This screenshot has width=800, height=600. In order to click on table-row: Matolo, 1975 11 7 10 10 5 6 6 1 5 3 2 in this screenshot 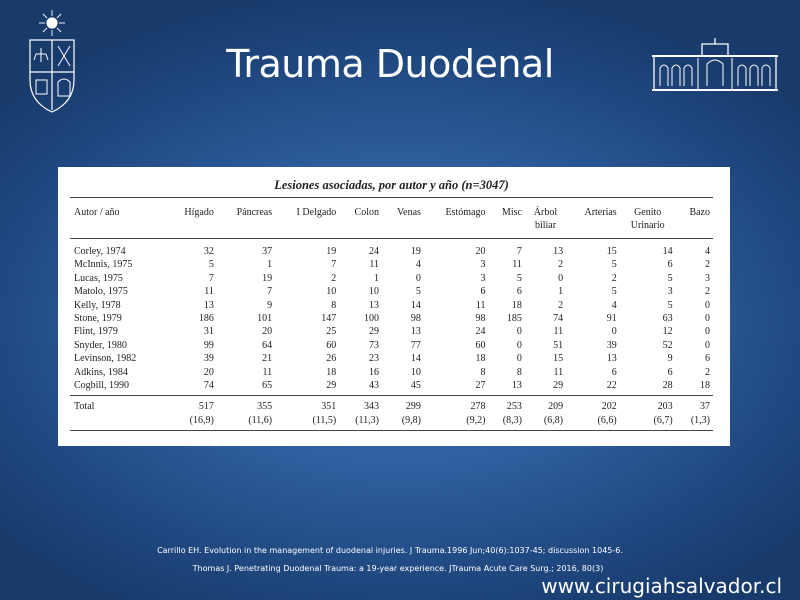, I will do `click(391, 291)`.